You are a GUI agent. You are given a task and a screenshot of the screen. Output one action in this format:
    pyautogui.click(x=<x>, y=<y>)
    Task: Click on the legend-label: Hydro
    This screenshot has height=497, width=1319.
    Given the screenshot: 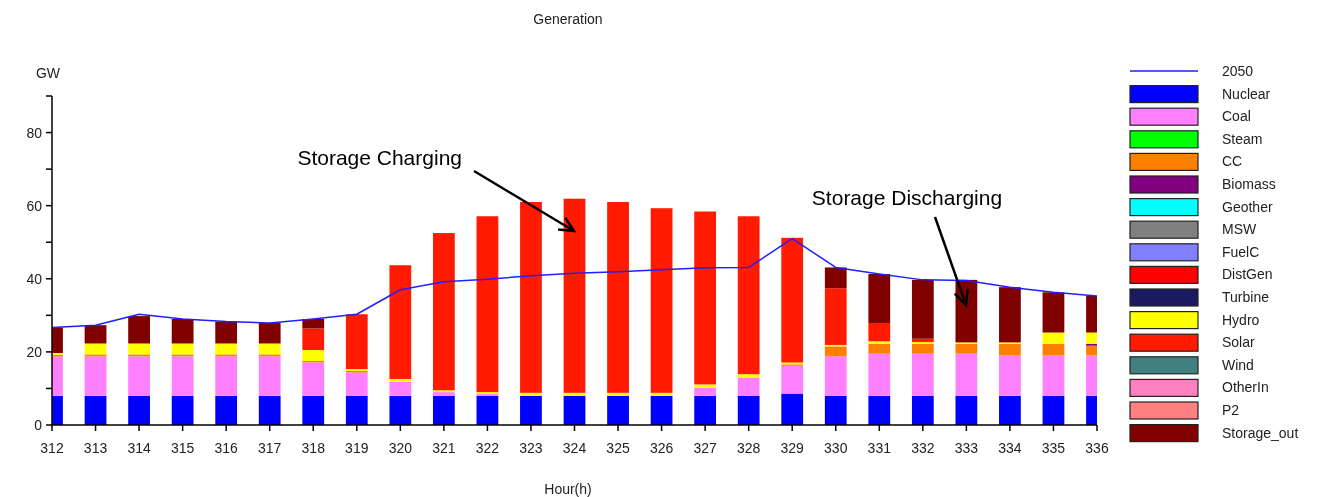 What is the action you would take?
    pyautogui.click(x=1241, y=319)
    